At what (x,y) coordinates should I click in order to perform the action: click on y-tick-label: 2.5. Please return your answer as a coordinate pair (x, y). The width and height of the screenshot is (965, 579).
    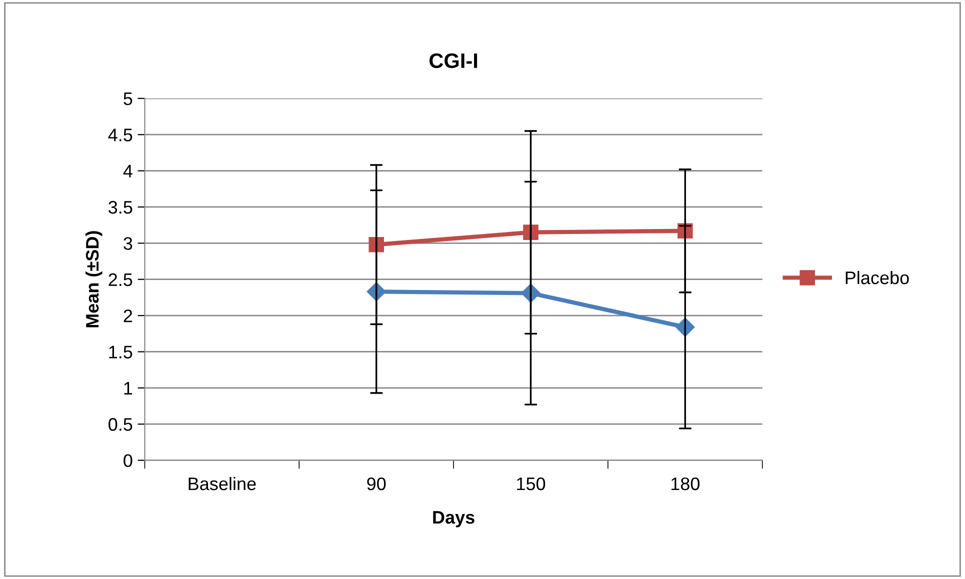
    Looking at the image, I should click on (120, 279).